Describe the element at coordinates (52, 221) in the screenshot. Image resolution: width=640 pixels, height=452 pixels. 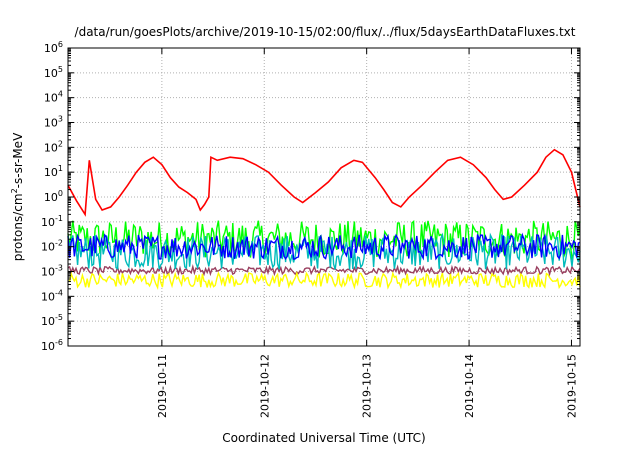
I see `y-tick-label: 10⁻¹` at that location.